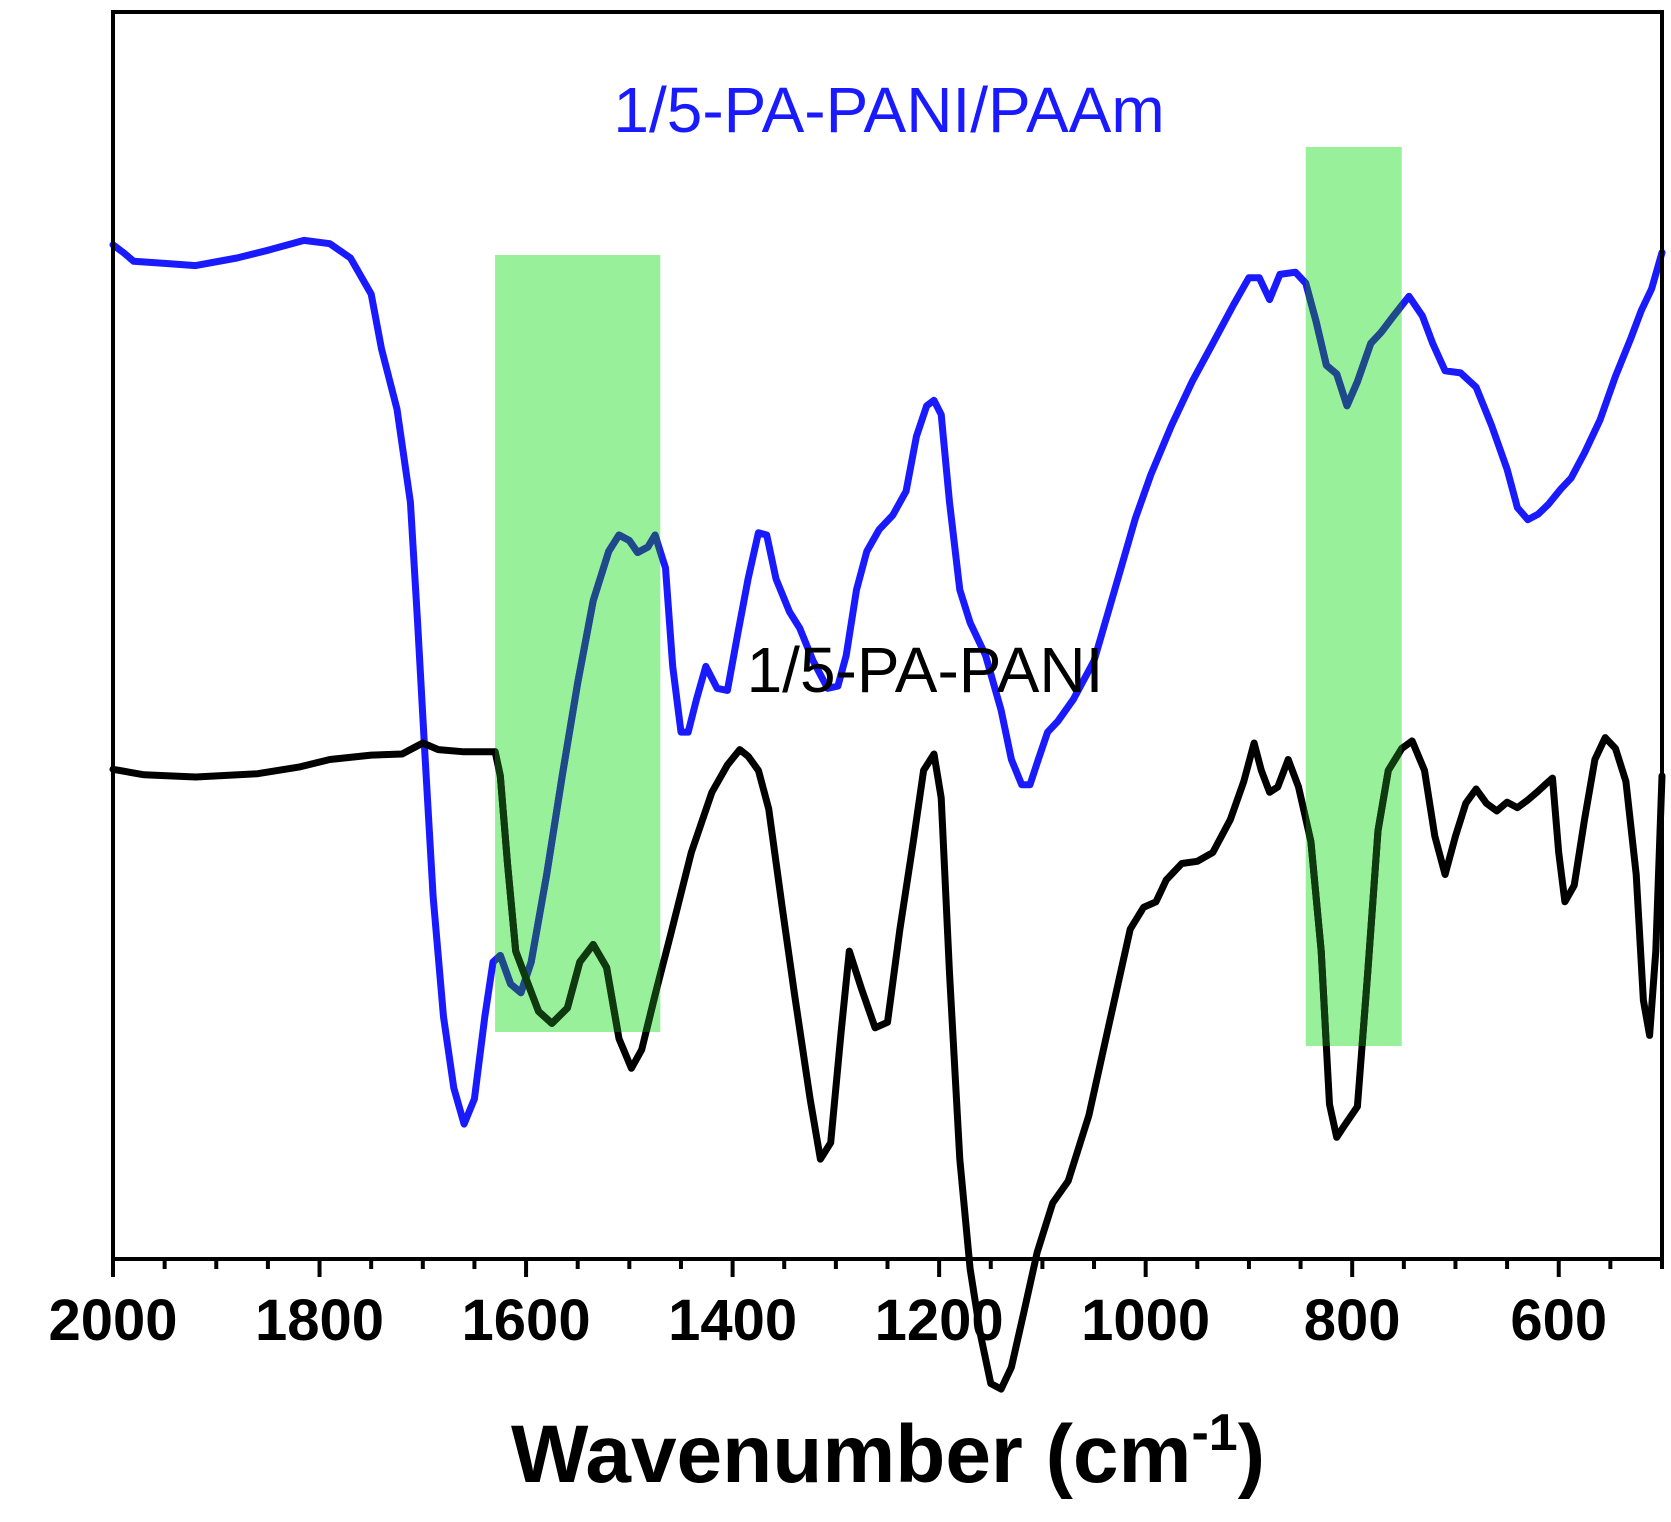  I want to click on x-tick-label: 600, so click(1558, 1320).